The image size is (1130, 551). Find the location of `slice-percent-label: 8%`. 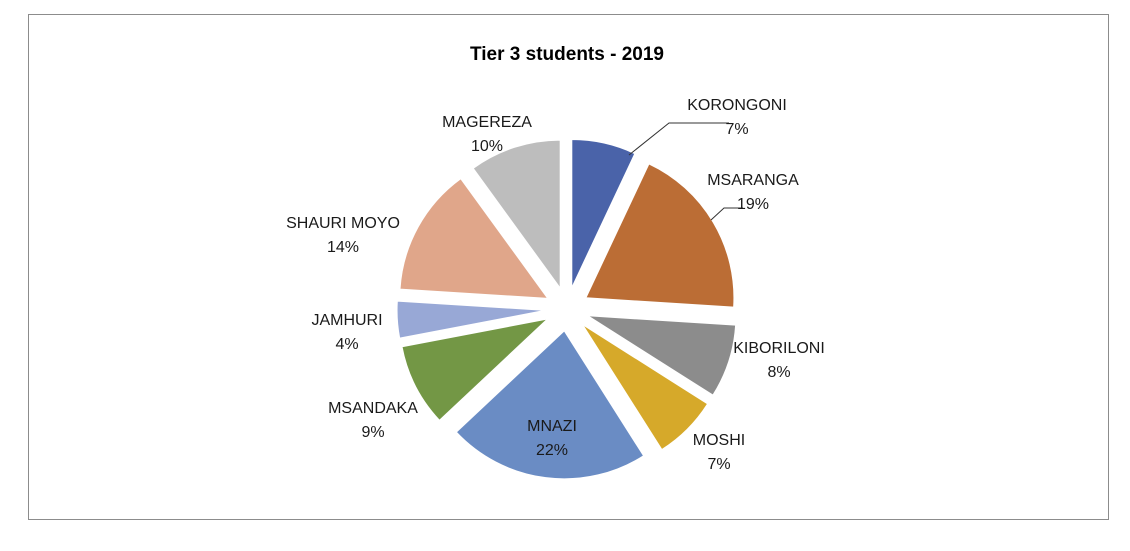

slice-percent-label: 8% is located at coordinates (778, 372).